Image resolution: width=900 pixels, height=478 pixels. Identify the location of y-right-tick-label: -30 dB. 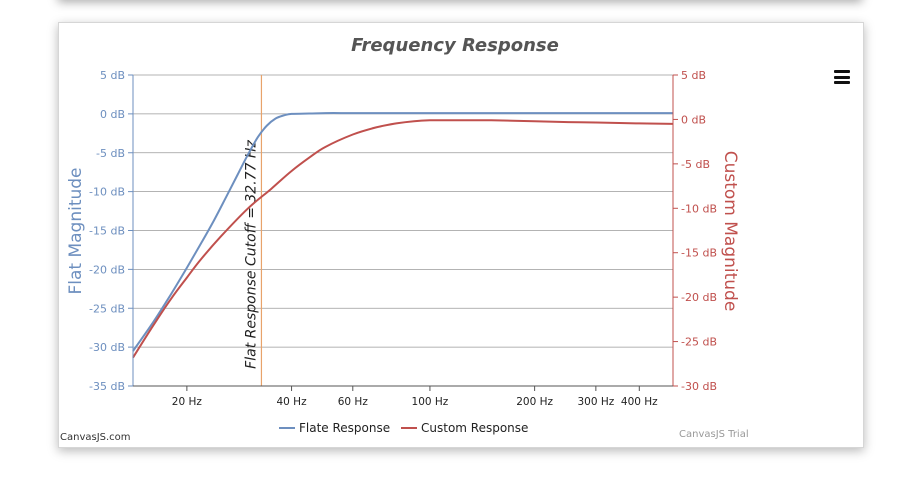
(699, 386).